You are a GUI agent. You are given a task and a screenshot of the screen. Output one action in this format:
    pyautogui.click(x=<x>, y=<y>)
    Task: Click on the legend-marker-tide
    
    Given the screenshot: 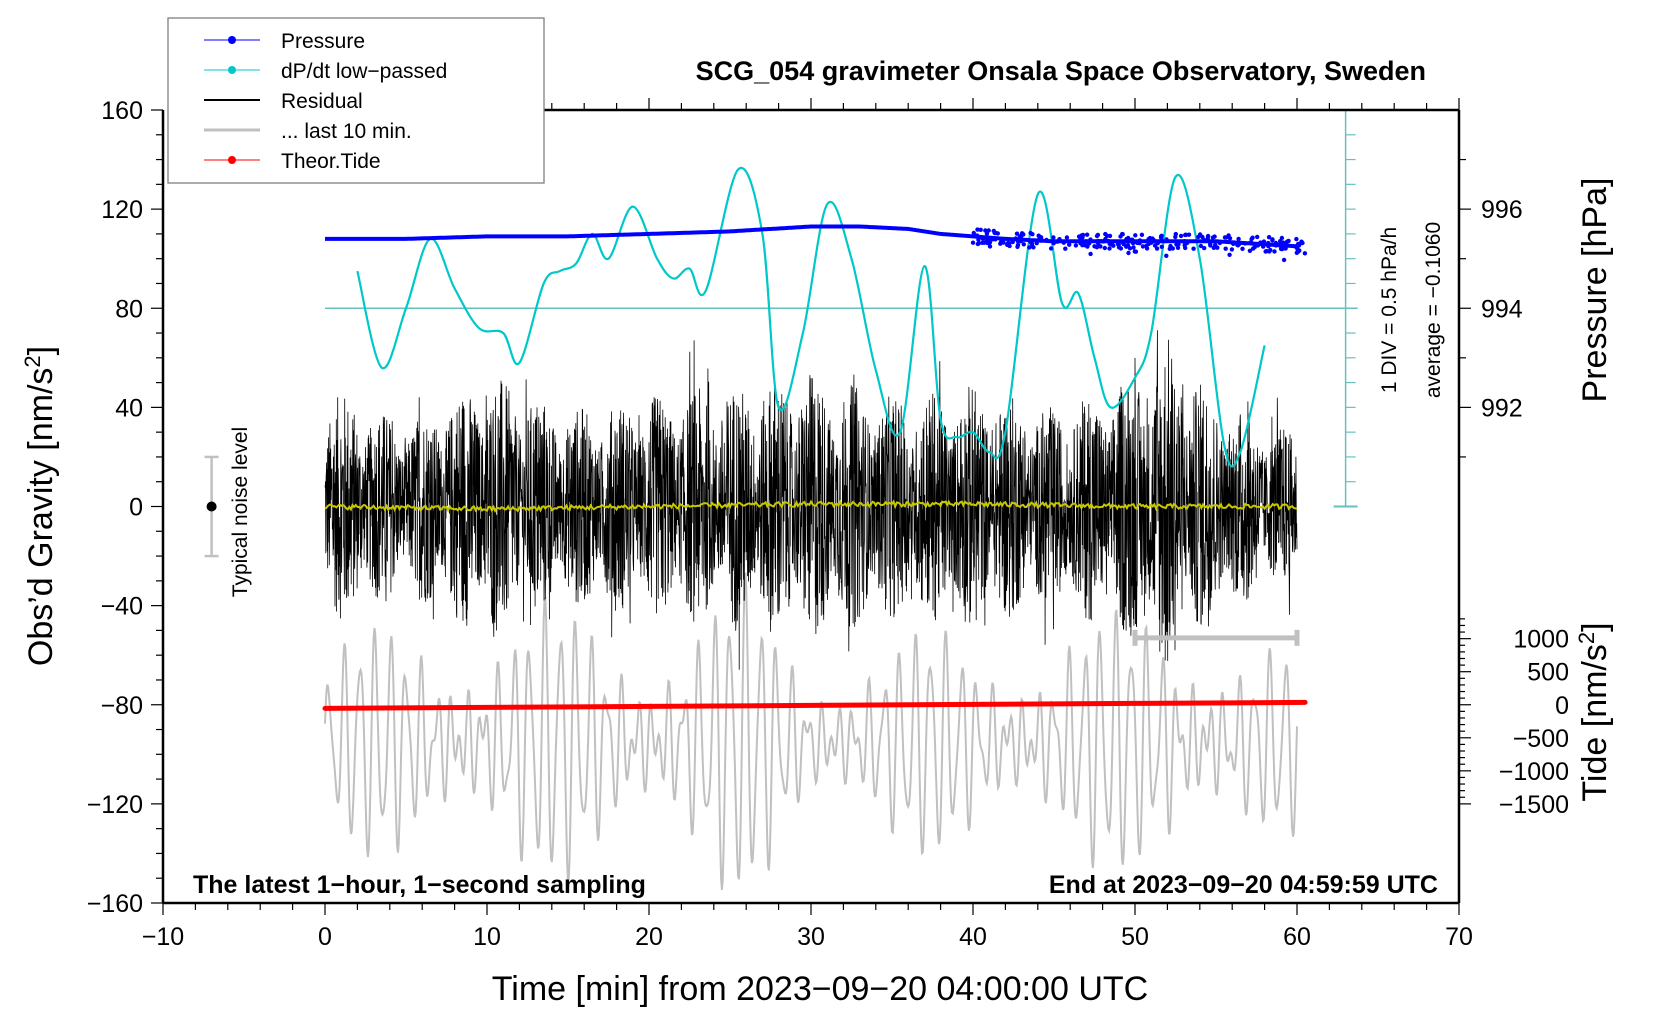 What is the action you would take?
    pyautogui.click(x=232, y=160)
    